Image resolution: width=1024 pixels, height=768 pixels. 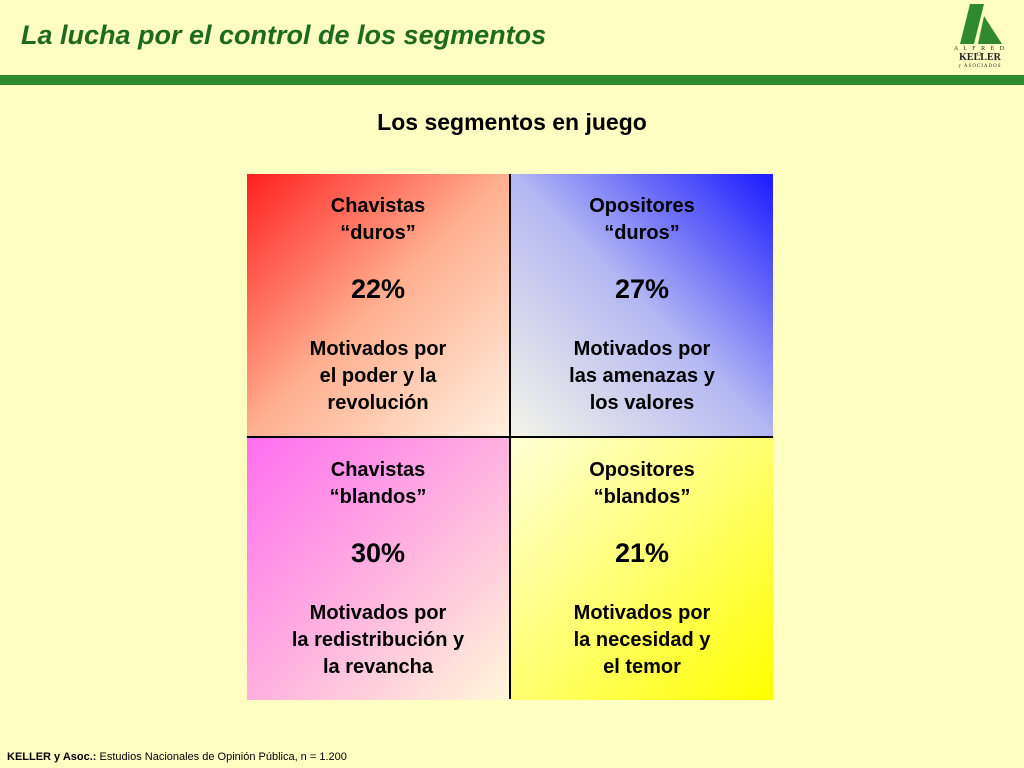 I want to click on keller-logo-icon, so click(x=981, y=24).